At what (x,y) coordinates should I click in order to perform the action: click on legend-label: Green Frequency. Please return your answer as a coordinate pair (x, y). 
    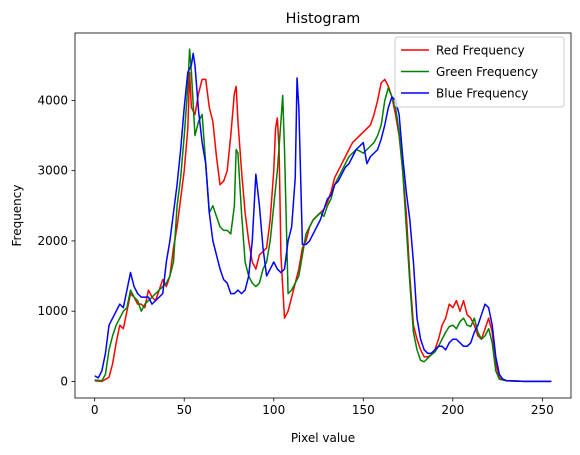
    Looking at the image, I should click on (487, 72).